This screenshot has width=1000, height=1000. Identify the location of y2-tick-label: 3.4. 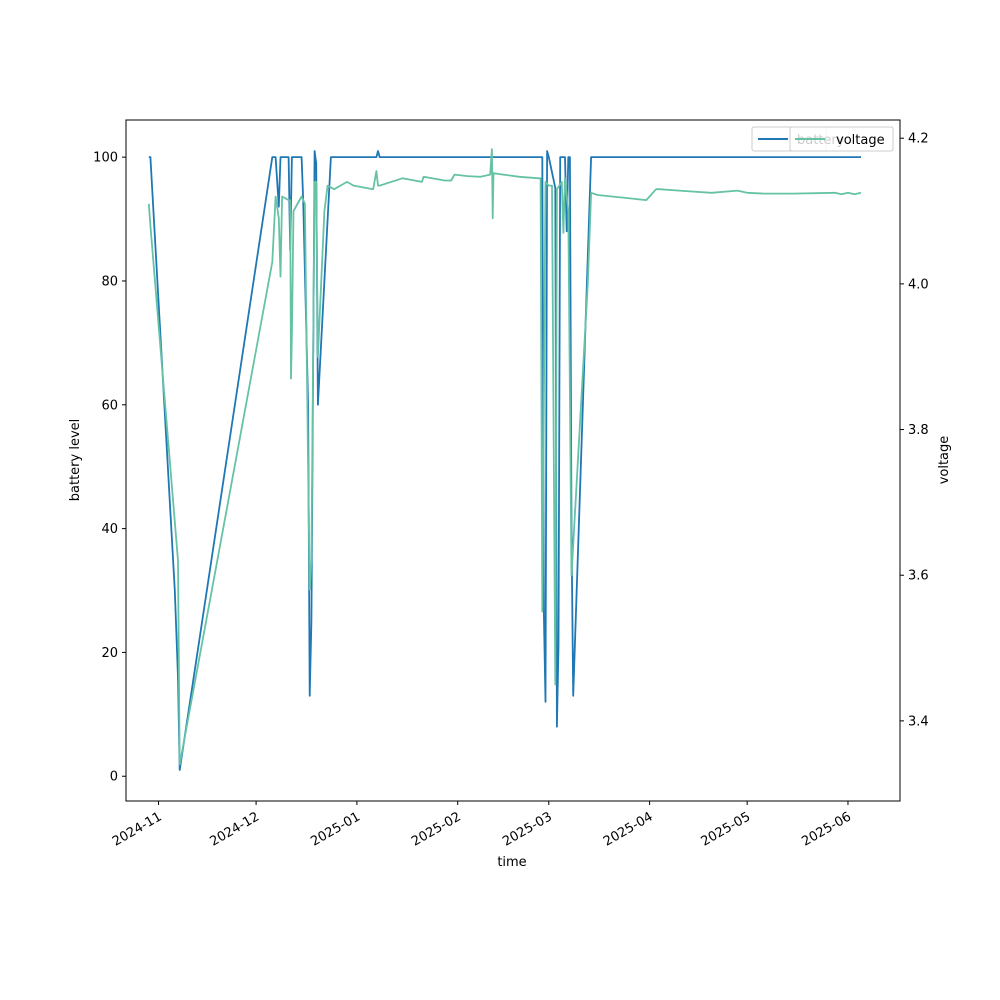
(918, 721).